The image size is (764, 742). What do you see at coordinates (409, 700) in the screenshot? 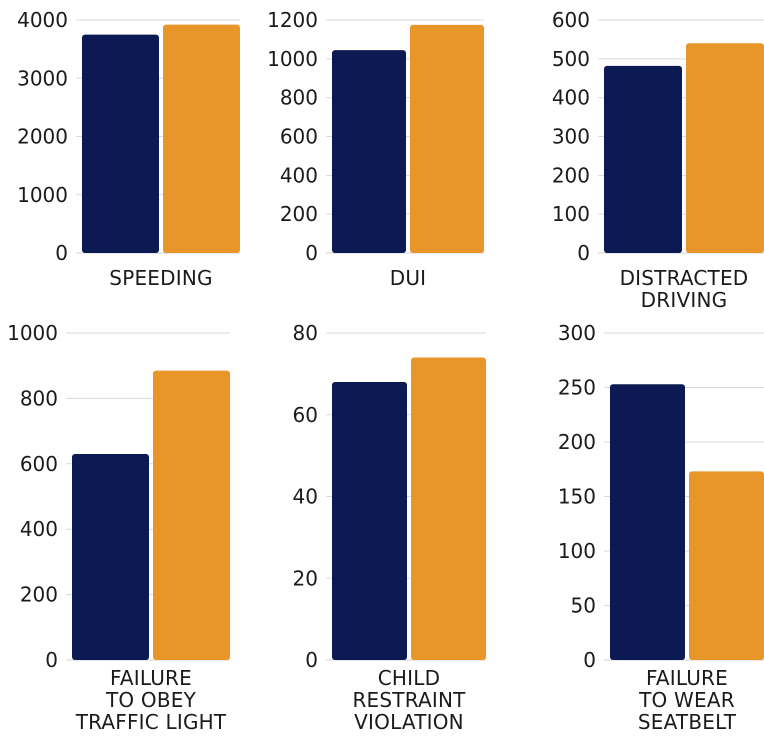
I see `category-label: CHILD RESTRAINT VIOLATION` at bounding box center [409, 700].